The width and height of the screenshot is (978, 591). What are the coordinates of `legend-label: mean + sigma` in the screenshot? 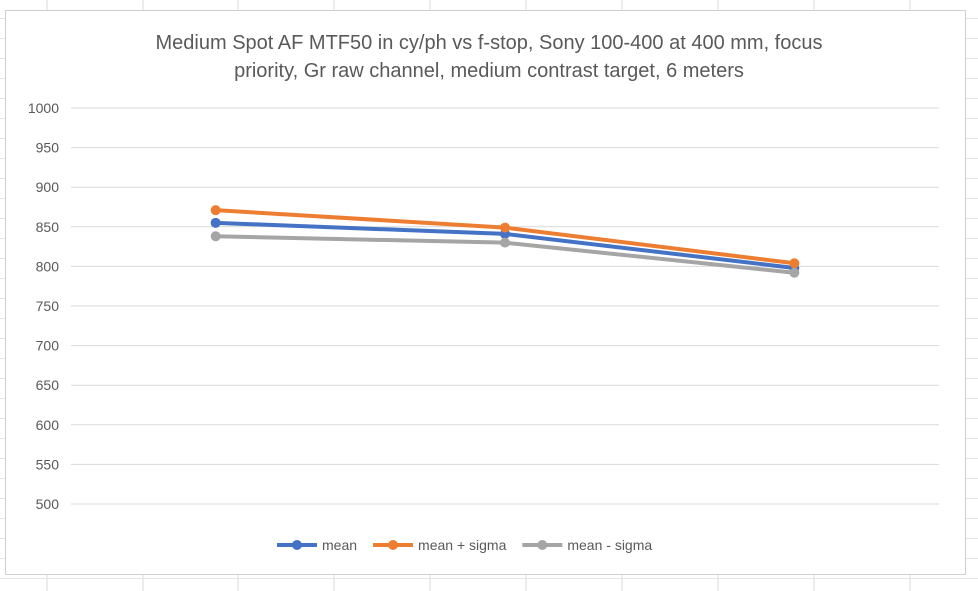 It's located at (462, 545).